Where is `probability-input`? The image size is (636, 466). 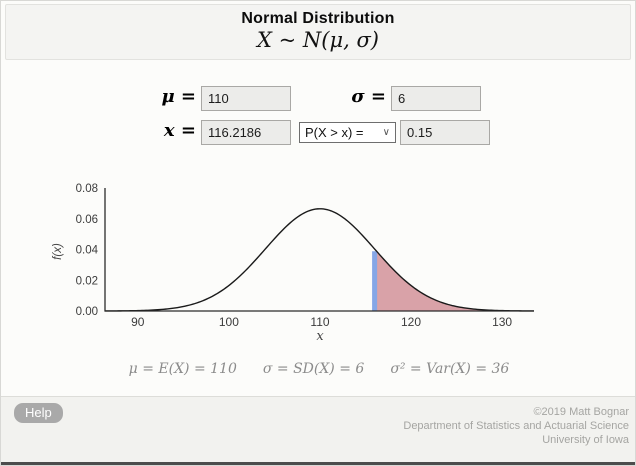 probability-input is located at coordinates (445, 132).